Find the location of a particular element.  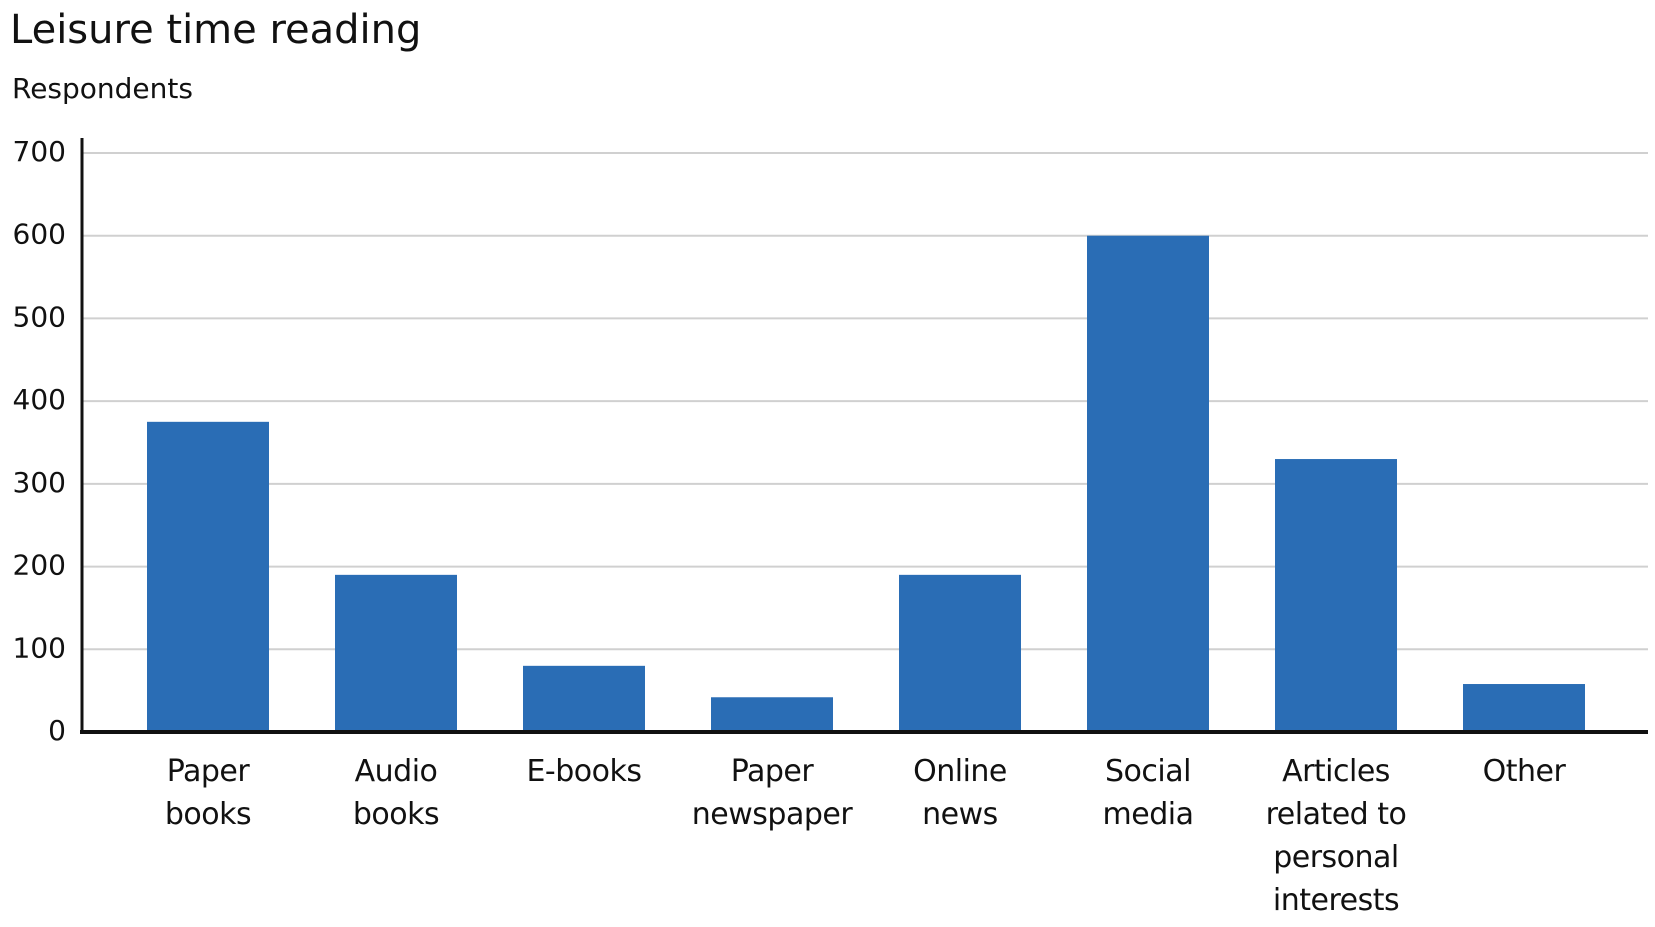

y-tick-label: 200 is located at coordinates (39, 565).